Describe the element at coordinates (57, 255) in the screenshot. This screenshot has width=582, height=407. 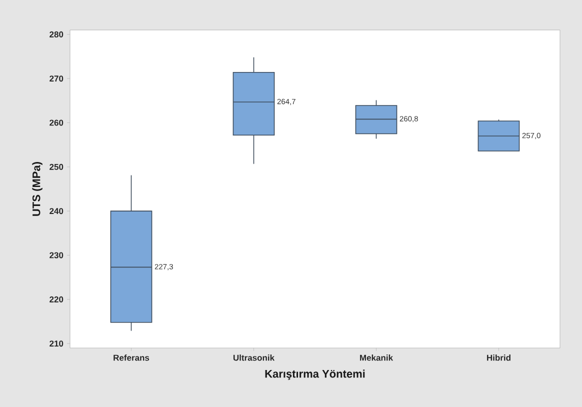
I see `y-tick-label: 230` at that location.